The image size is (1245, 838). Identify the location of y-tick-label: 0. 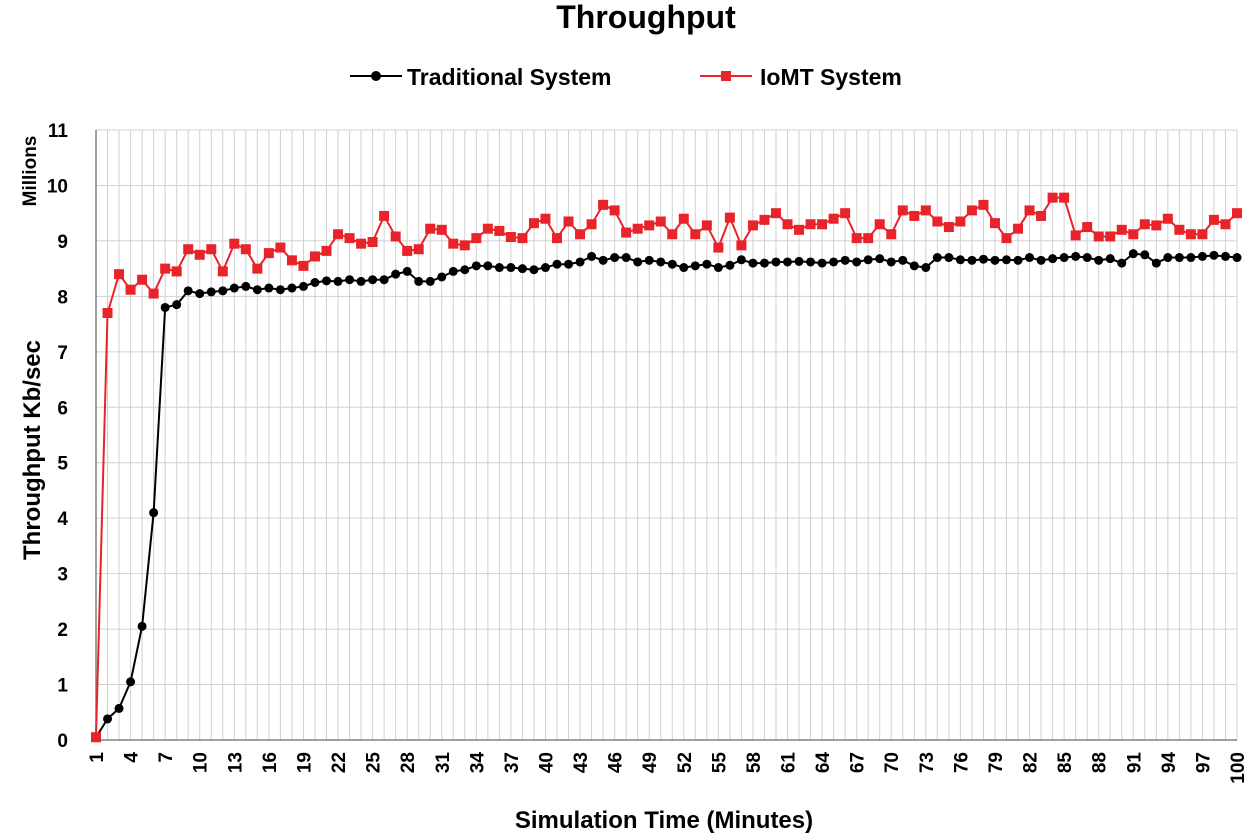
(62, 741).